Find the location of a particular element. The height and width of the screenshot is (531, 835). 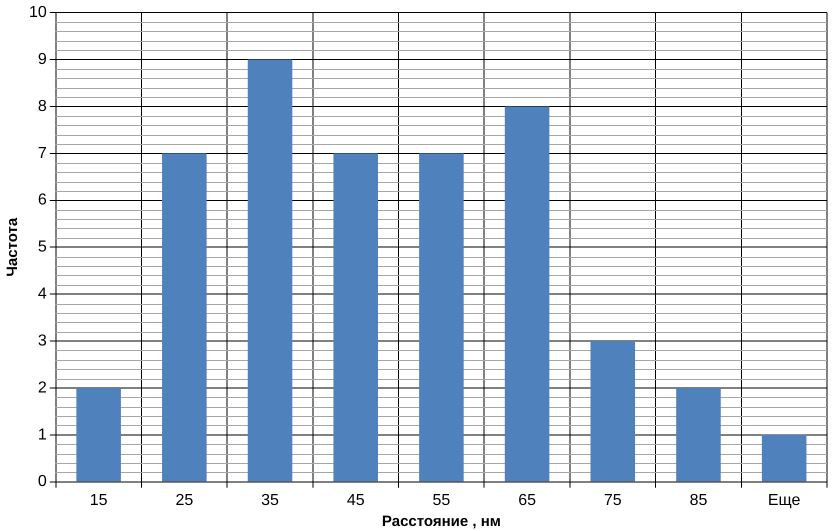

y-tick-label: 9 is located at coordinates (42, 59).